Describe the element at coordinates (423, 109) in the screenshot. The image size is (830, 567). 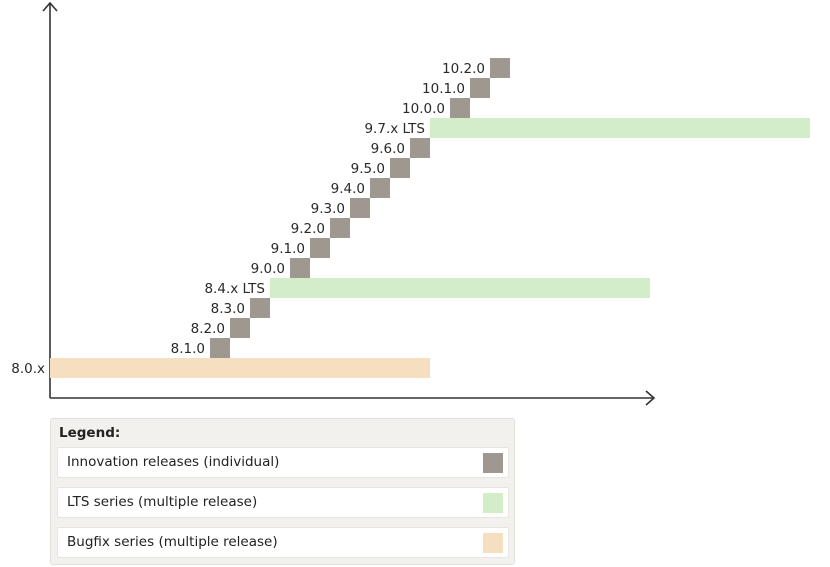
I see `release-label: 10.0.0` at that location.